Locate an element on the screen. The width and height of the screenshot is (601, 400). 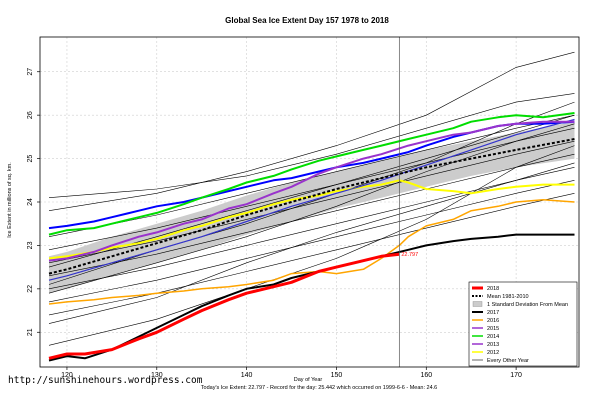
x-tick-label: 150 is located at coordinates (337, 375).